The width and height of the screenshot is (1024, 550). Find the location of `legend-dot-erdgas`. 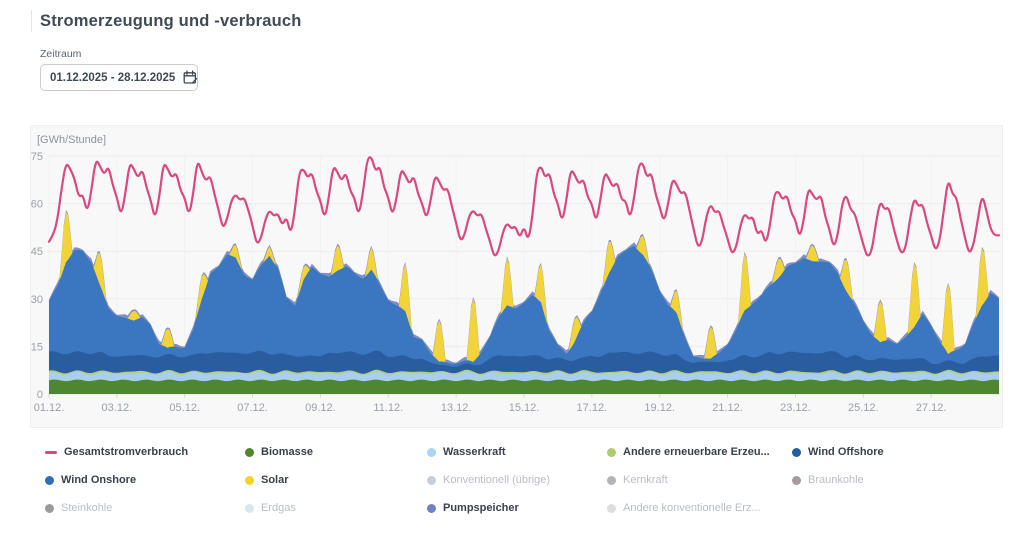

legend-dot-erdgas is located at coordinates (249, 508).